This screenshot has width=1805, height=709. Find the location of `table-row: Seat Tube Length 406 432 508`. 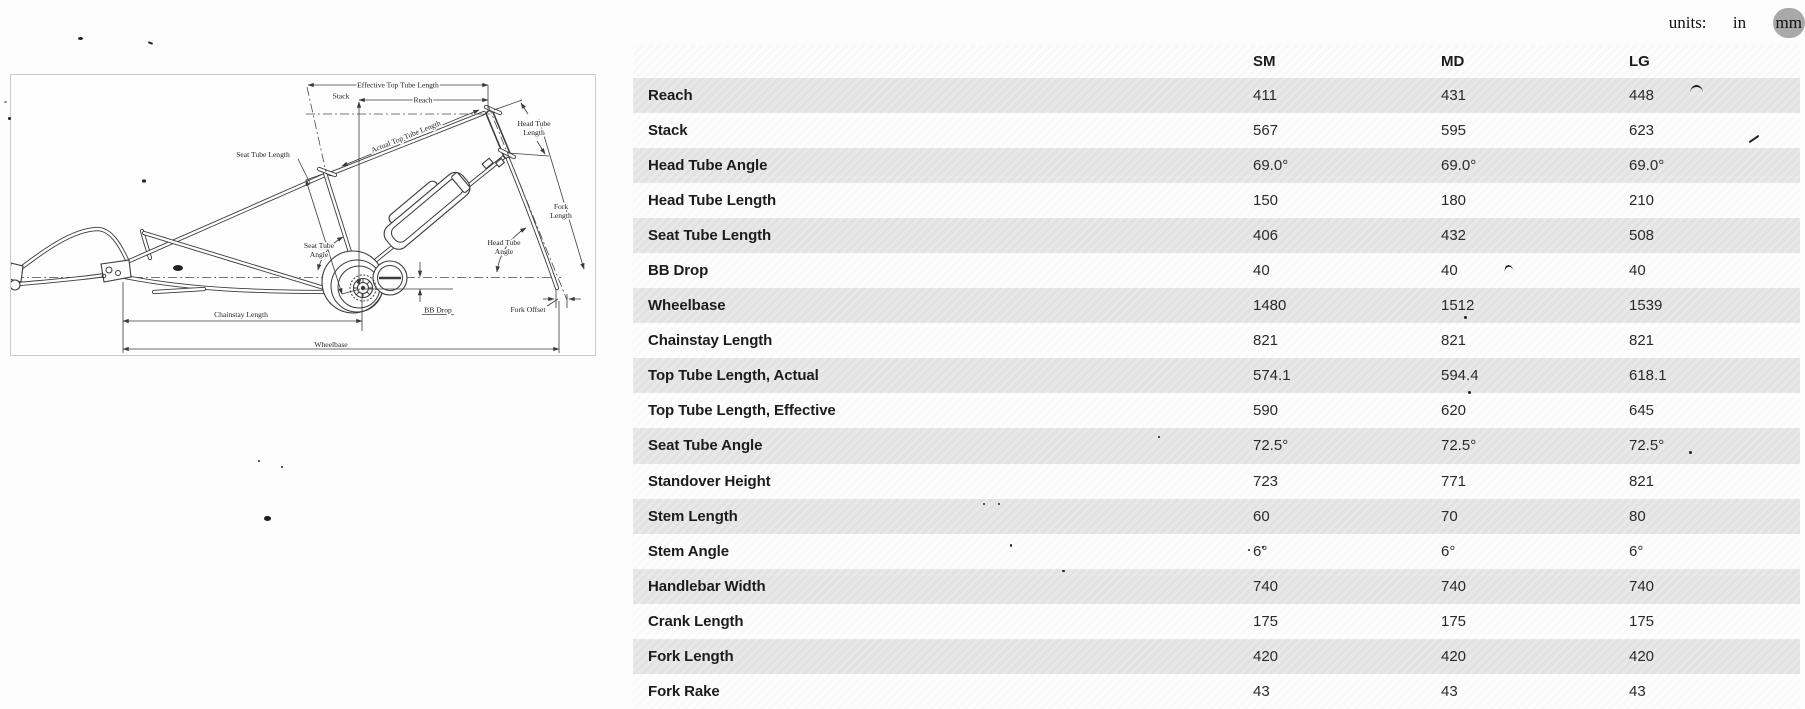

table-row: Seat Tube Length 406 432 508 is located at coordinates (1216, 236).